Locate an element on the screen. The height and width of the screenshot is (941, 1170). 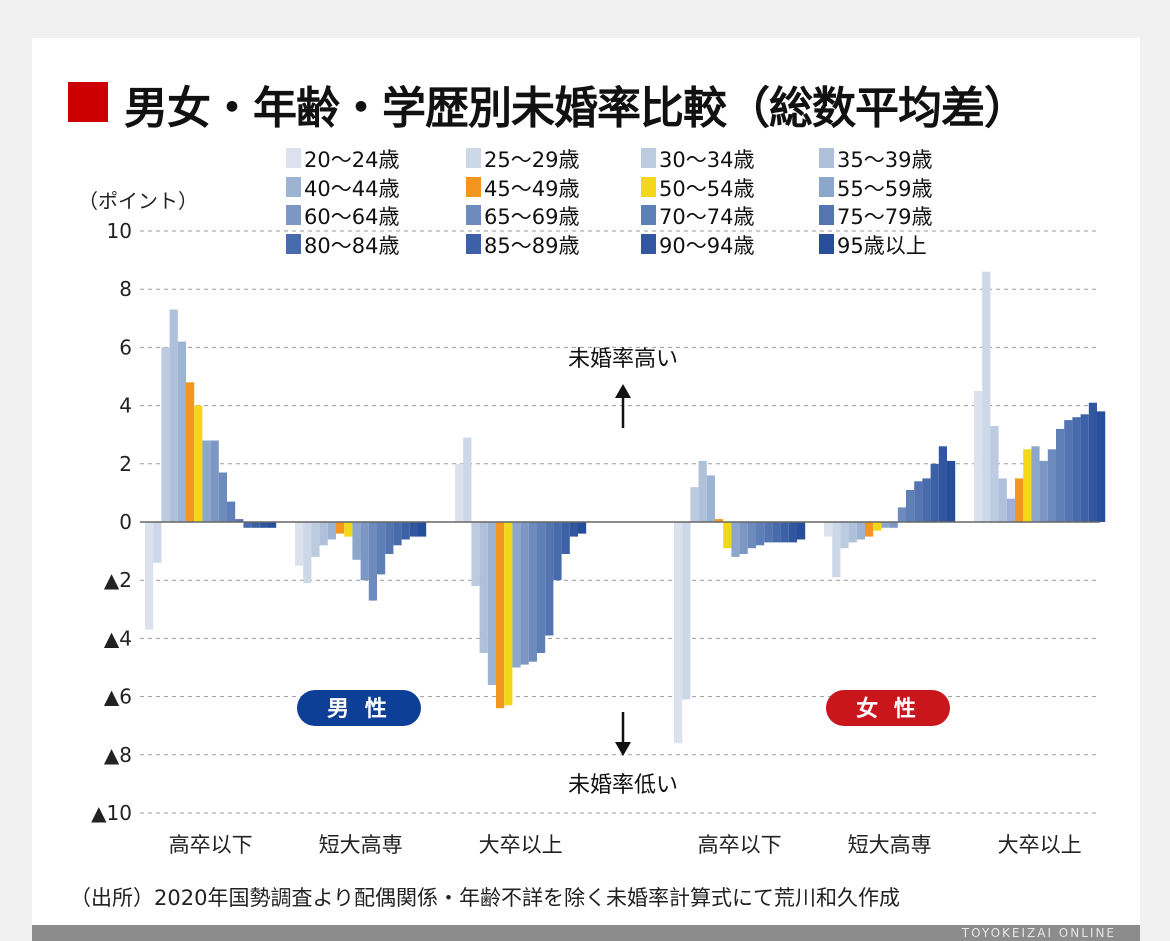
legend-label: 75〜79歳 is located at coordinates (884, 217).